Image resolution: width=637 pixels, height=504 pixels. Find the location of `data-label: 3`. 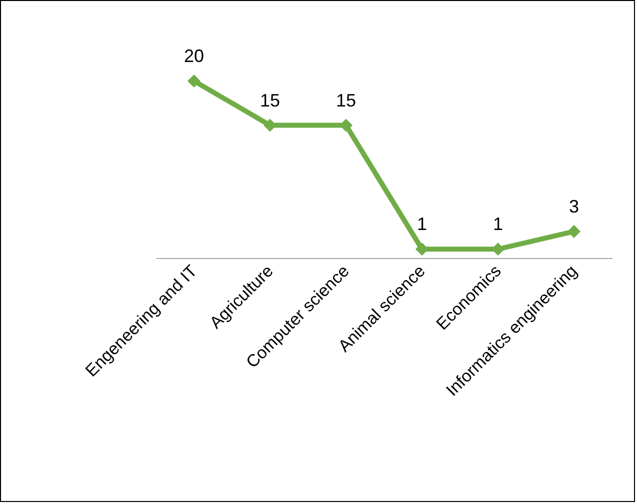

data-label: 3 is located at coordinates (574, 206).